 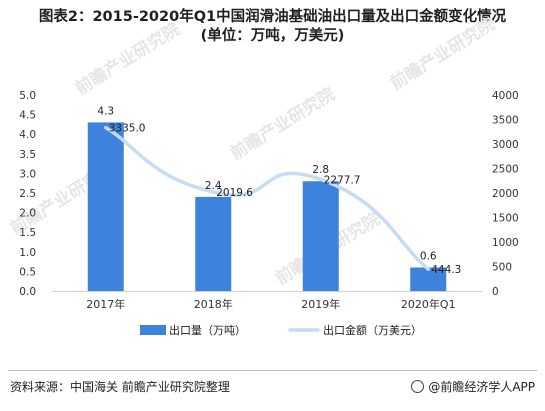 What do you see at coordinates (505, 170) in the screenshot?
I see `right-axis-tick-label: 2500` at bounding box center [505, 170].